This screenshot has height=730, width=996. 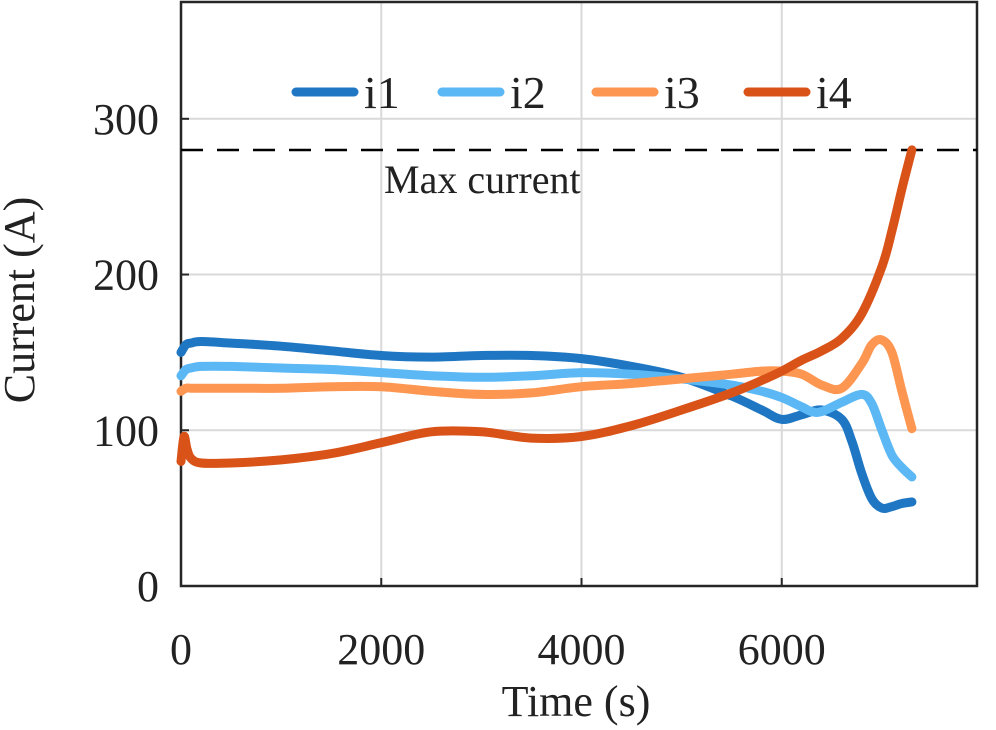 I want to click on x-tick-label: 4000, so click(x=582, y=649).